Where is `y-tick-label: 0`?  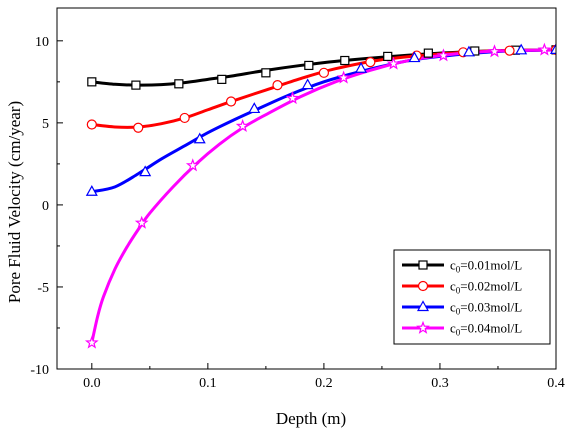
y-tick-label: 0 is located at coordinates (45, 206).